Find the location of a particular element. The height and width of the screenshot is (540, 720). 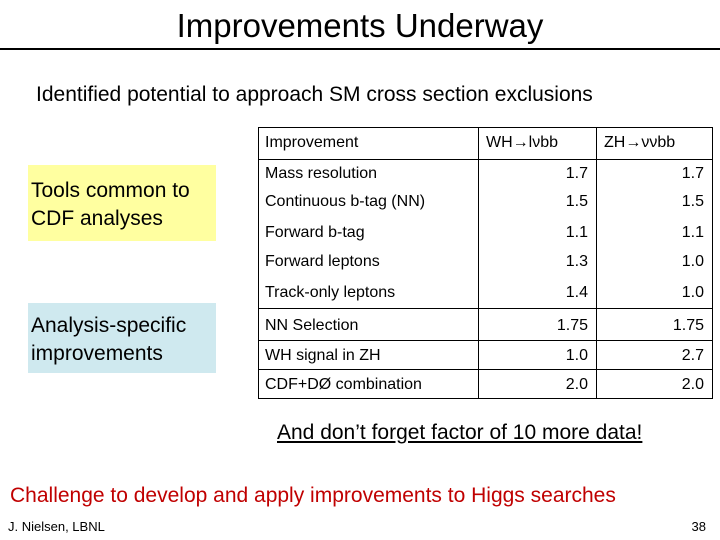

footer-author: J. Nielsen, LBNL is located at coordinates (56, 526).